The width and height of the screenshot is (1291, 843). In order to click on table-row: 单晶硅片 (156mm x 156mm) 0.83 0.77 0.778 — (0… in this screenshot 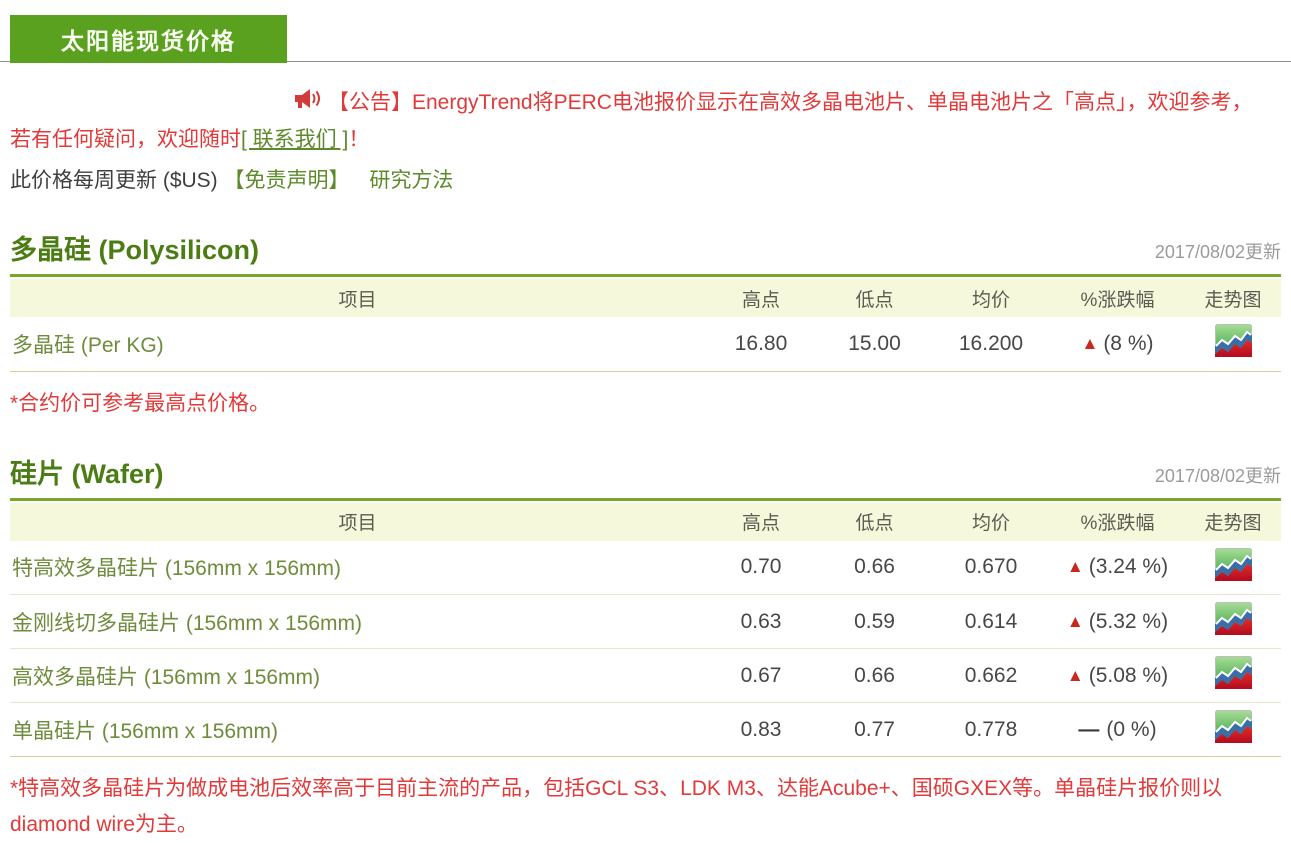, I will do `click(645, 730)`.